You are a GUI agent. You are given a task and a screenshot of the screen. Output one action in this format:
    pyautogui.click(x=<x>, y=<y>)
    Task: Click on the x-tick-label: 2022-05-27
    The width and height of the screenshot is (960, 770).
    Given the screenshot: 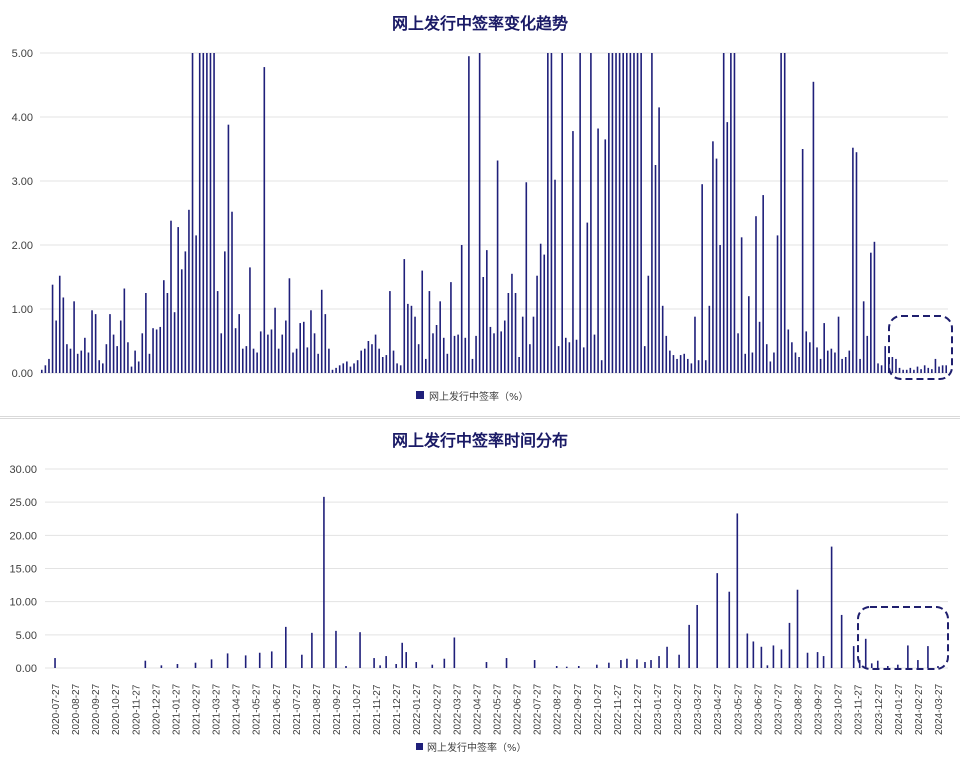 What is the action you would take?
    pyautogui.click(x=498, y=709)
    